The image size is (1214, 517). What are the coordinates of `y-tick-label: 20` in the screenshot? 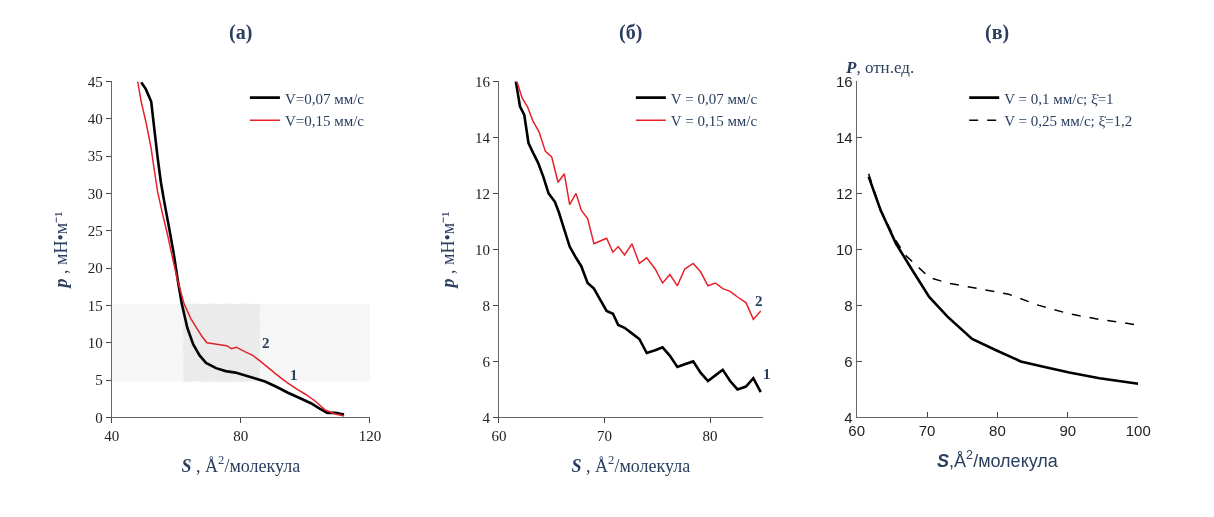 It's located at (95, 268).